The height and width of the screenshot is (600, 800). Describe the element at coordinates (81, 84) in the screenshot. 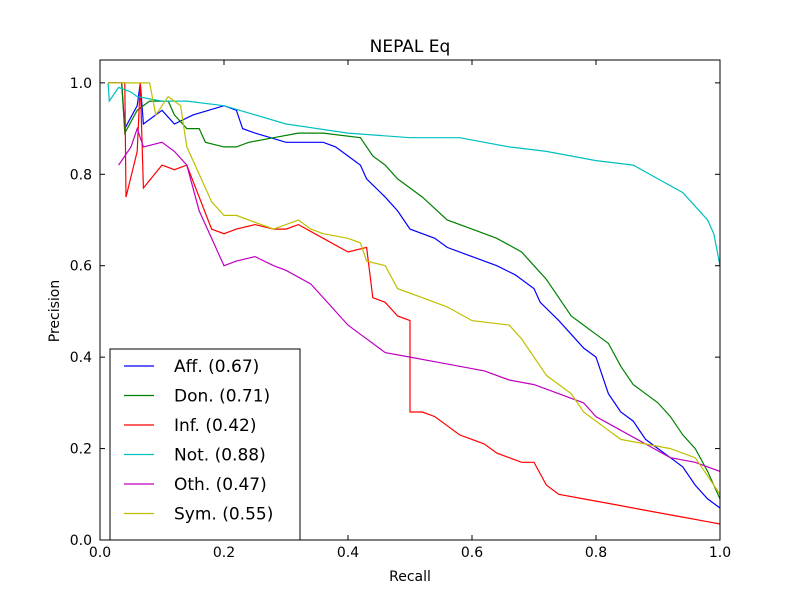

I see `y-tick-label: 1.0` at that location.